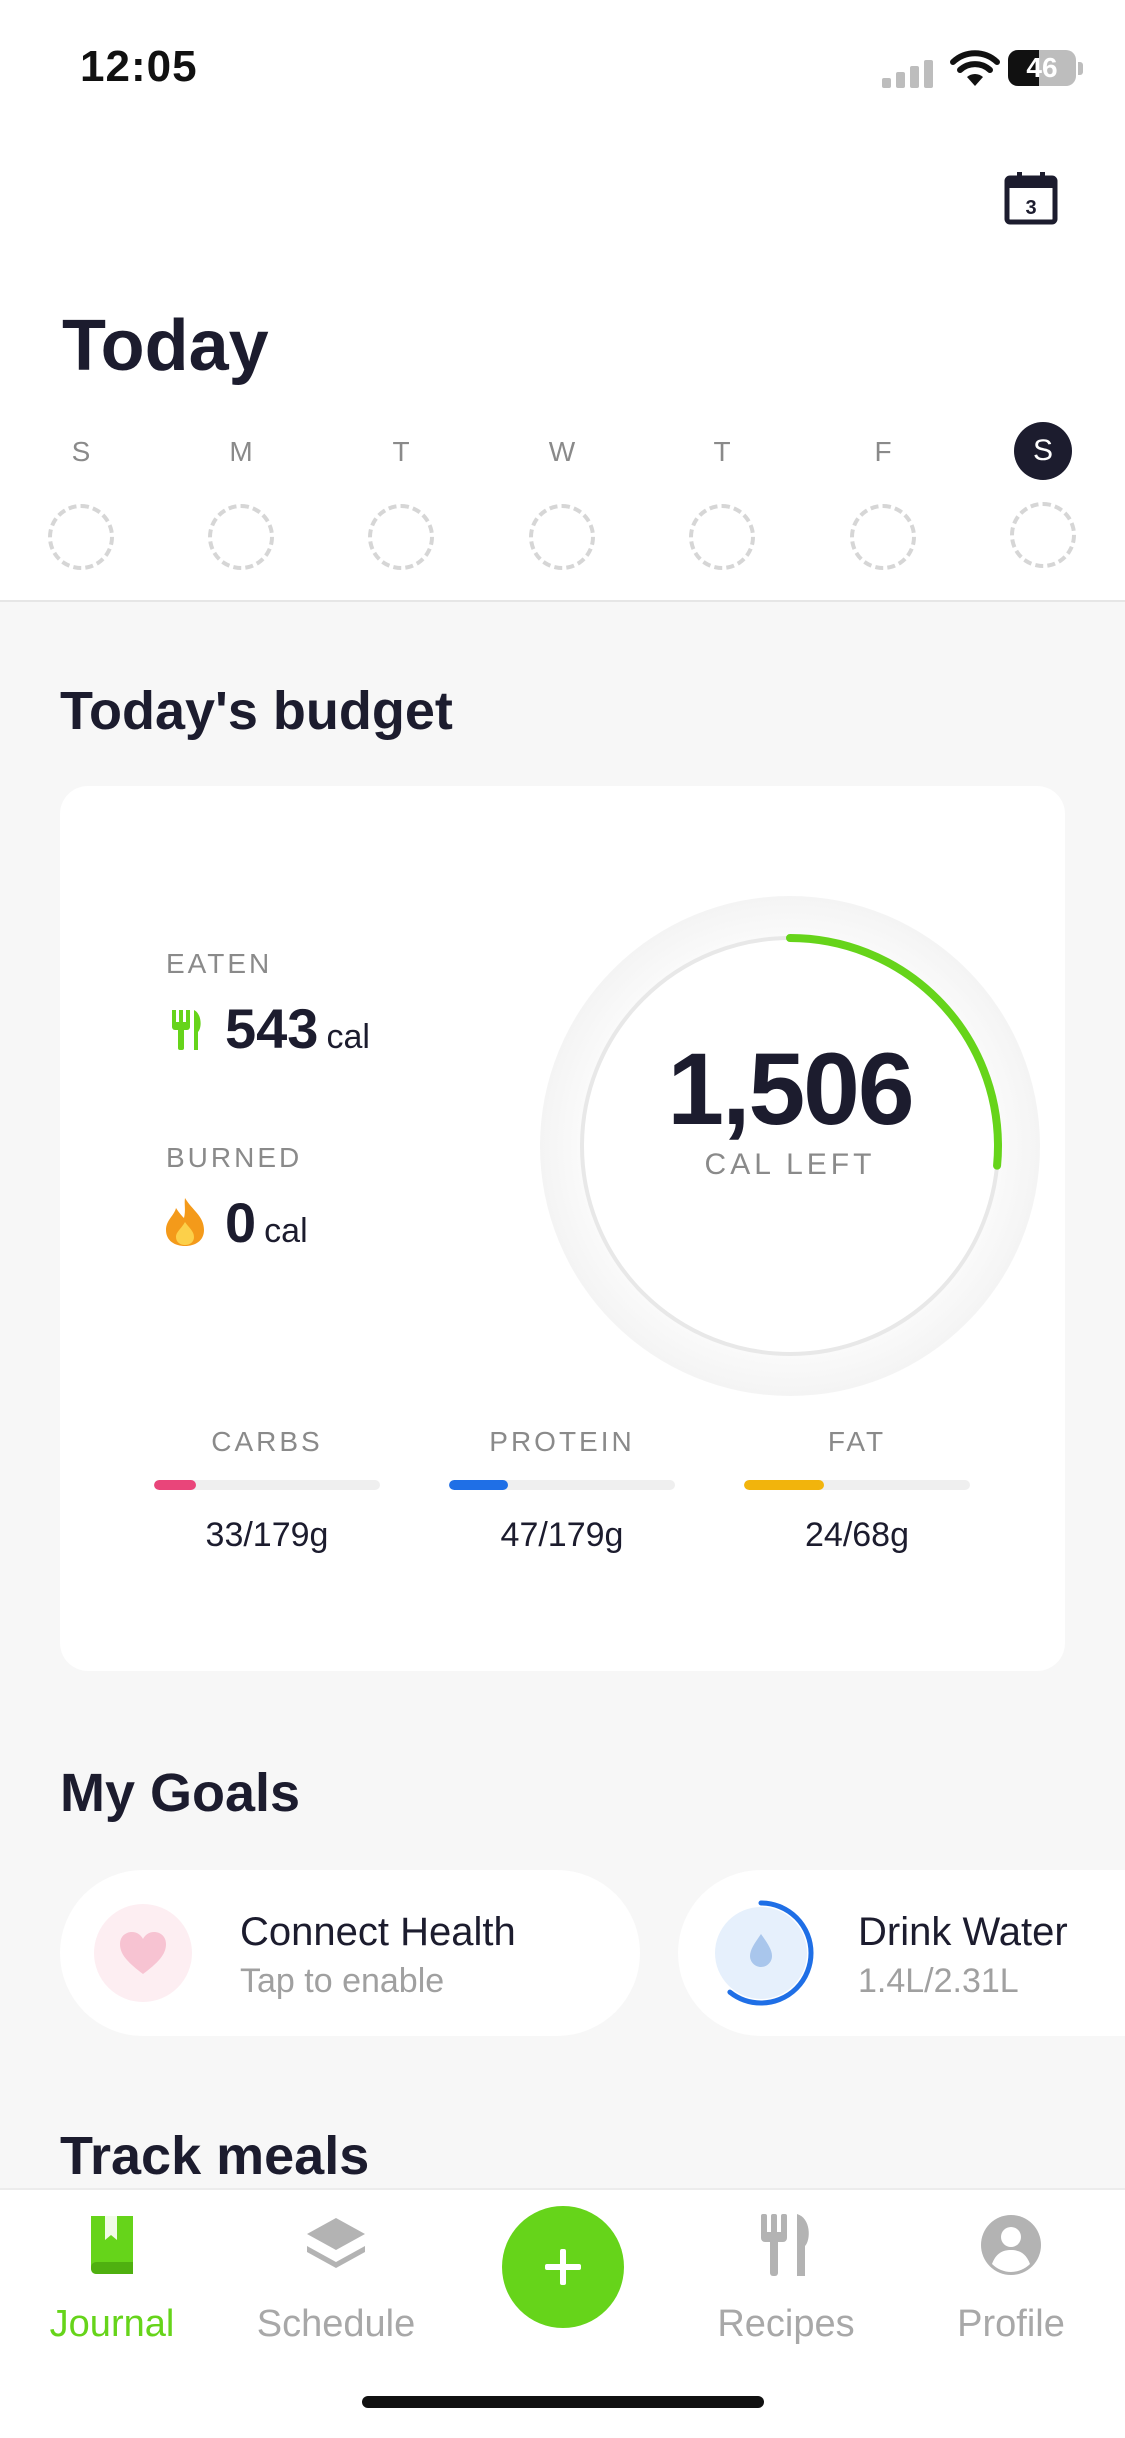 The height and width of the screenshot is (2438, 1125). I want to click on macro-name: FAT, so click(857, 1441).